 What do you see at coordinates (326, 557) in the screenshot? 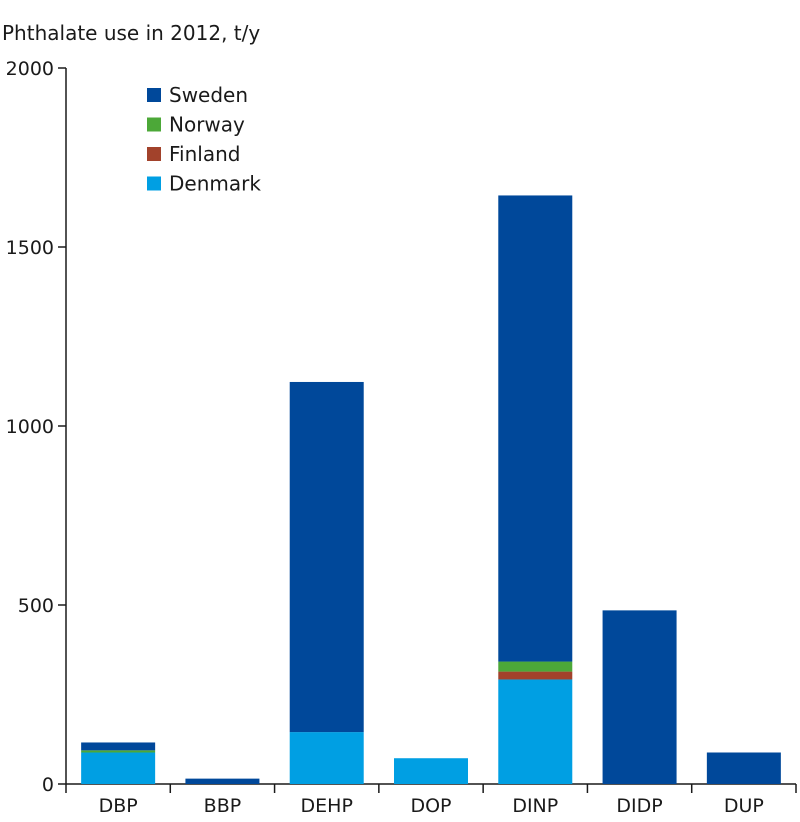
I see `bar-segment-dehp-sweden` at bounding box center [326, 557].